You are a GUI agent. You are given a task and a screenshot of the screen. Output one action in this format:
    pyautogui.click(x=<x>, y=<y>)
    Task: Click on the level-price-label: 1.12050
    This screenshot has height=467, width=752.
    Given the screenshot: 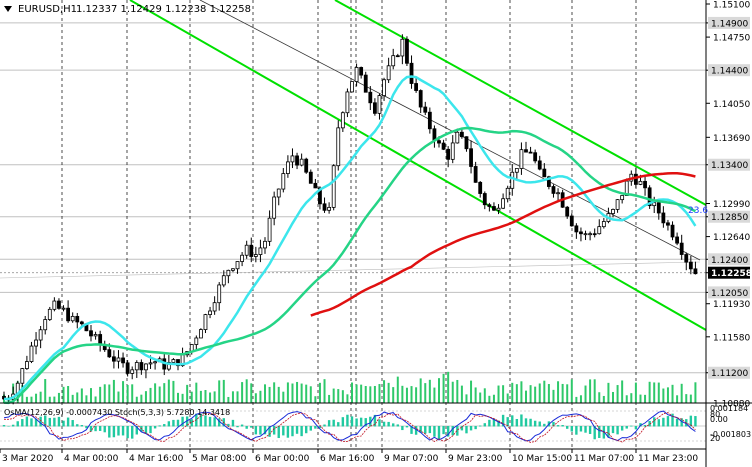 What is the action you would take?
    pyautogui.click(x=729, y=294)
    